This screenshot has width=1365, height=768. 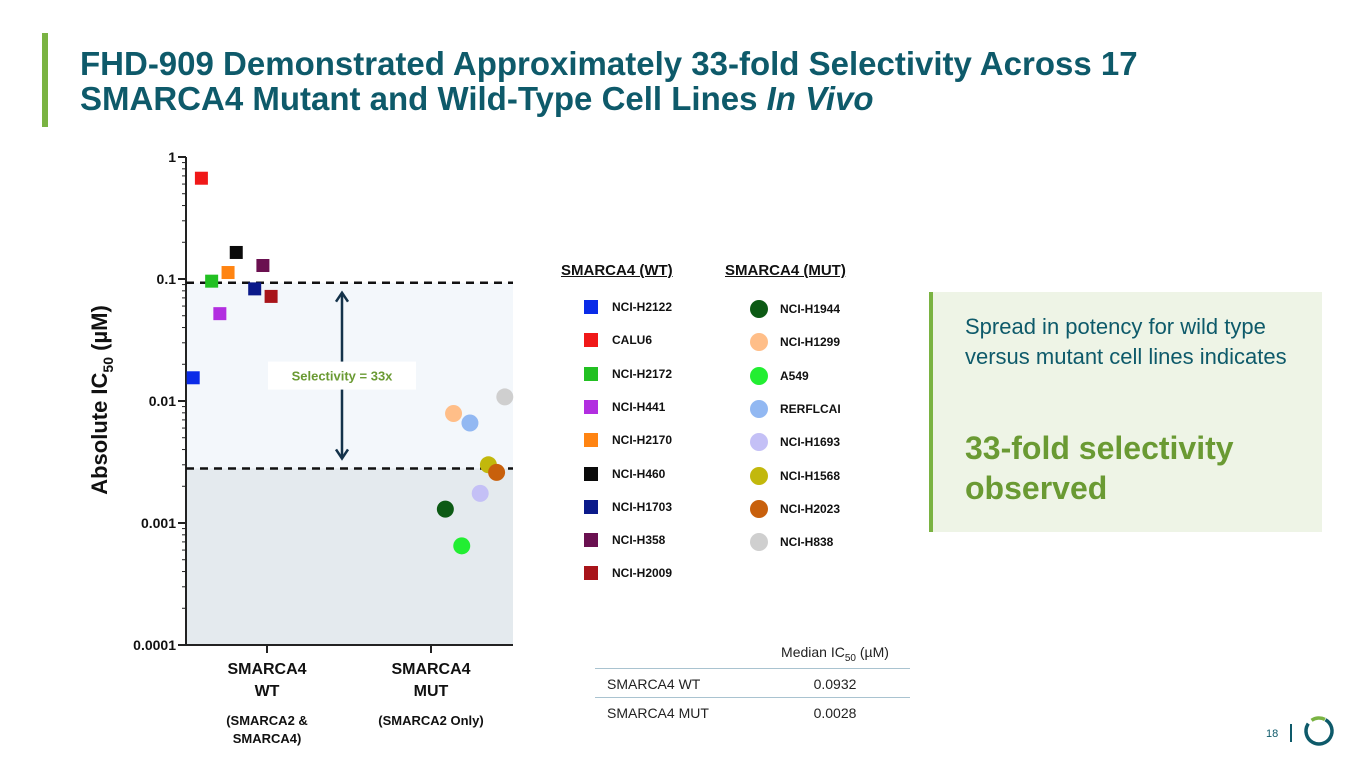 What do you see at coordinates (810, 309) in the screenshot?
I see `legend-label: NCI-H1944` at bounding box center [810, 309].